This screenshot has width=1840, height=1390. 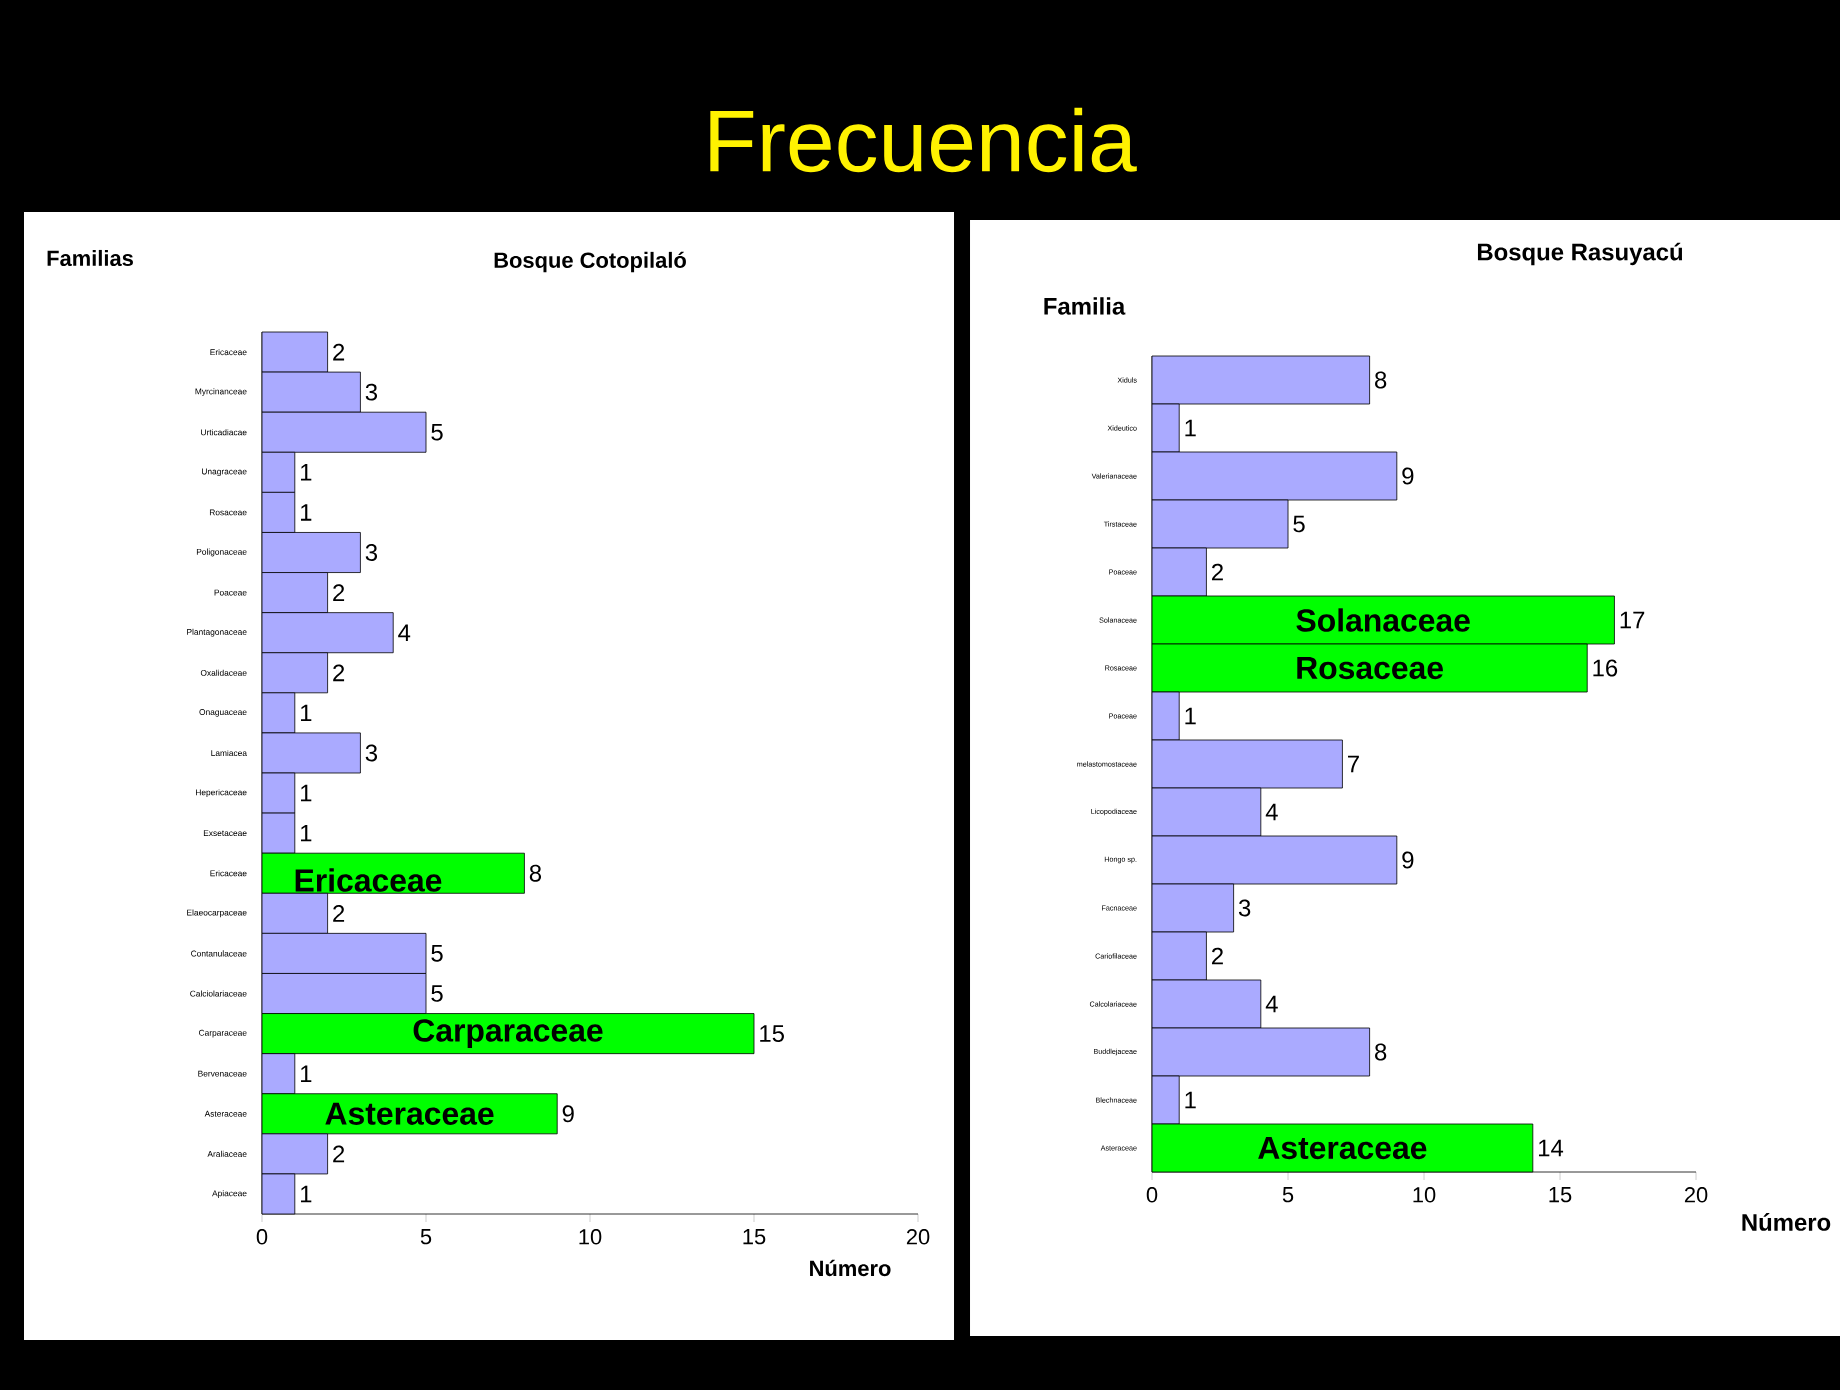 I want to click on y-axis-title: Familia, so click(x=1085, y=306).